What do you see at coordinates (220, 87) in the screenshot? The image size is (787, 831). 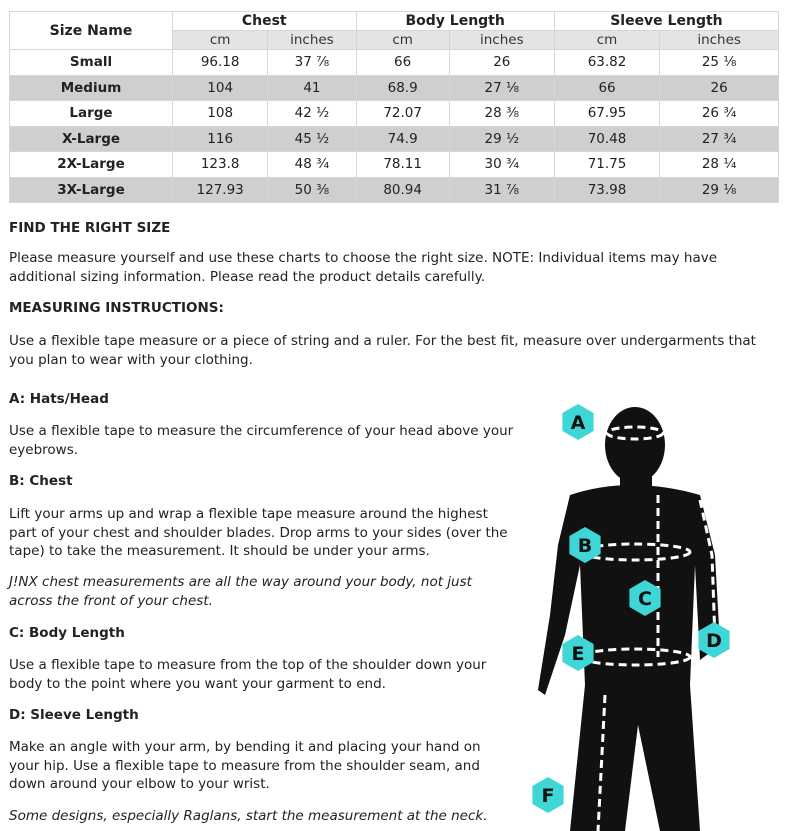 I see `value-cell: 104` at bounding box center [220, 87].